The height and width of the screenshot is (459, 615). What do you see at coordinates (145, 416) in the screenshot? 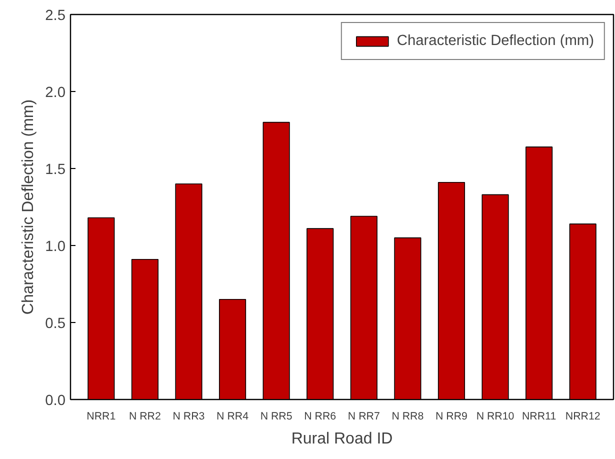
I see `x-tick-label: N RR2` at bounding box center [145, 416].